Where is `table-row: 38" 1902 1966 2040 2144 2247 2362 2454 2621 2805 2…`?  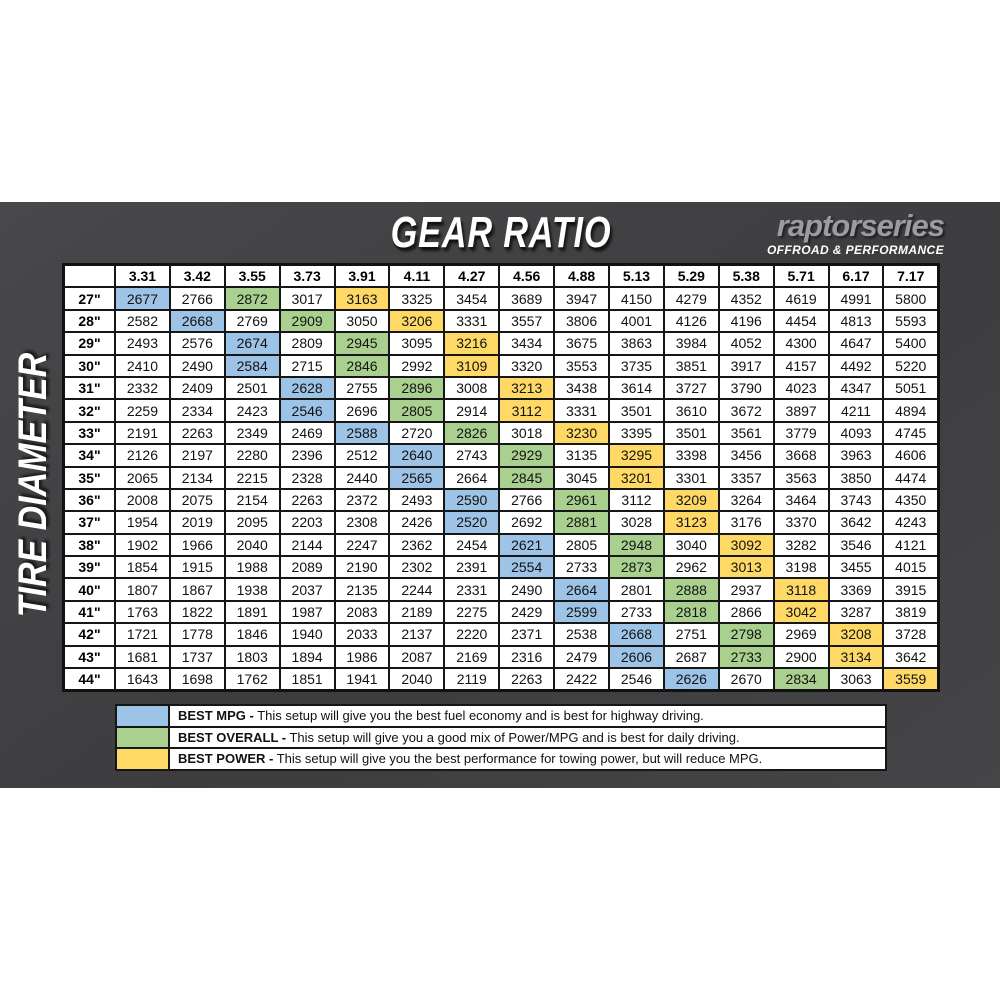 table-row: 38" 1902 1966 2040 2144 2247 2362 2454 2621 2805 2… is located at coordinates (501, 545).